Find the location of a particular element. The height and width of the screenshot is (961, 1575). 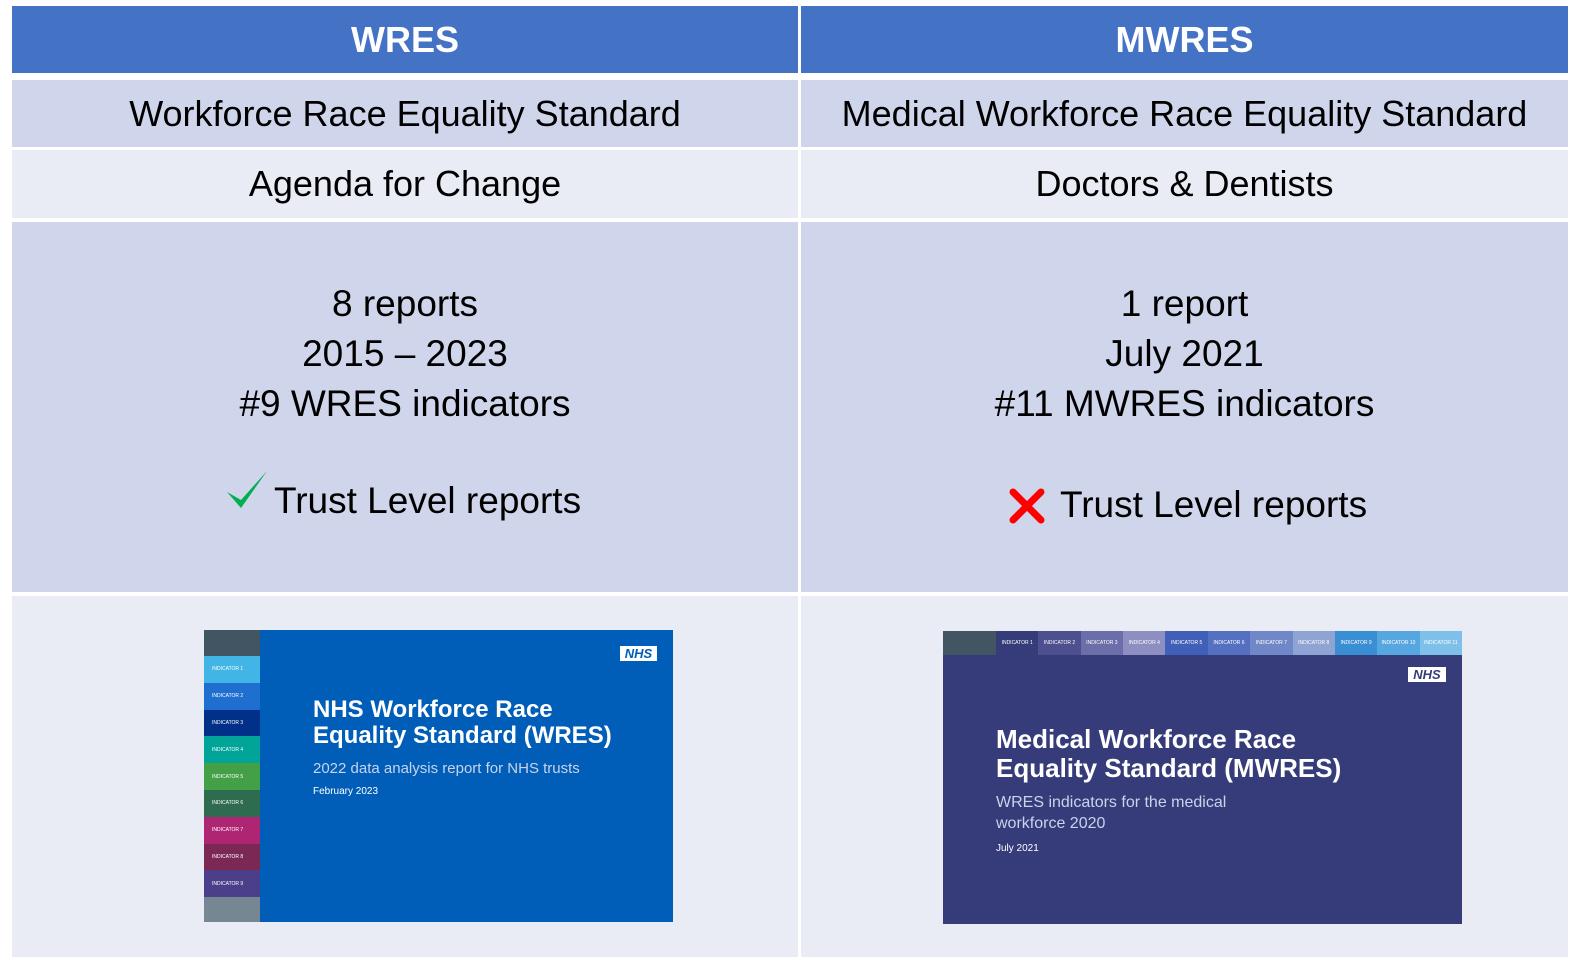

cover-title: Equality Standard (MWRES) is located at coordinates (1169, 768).